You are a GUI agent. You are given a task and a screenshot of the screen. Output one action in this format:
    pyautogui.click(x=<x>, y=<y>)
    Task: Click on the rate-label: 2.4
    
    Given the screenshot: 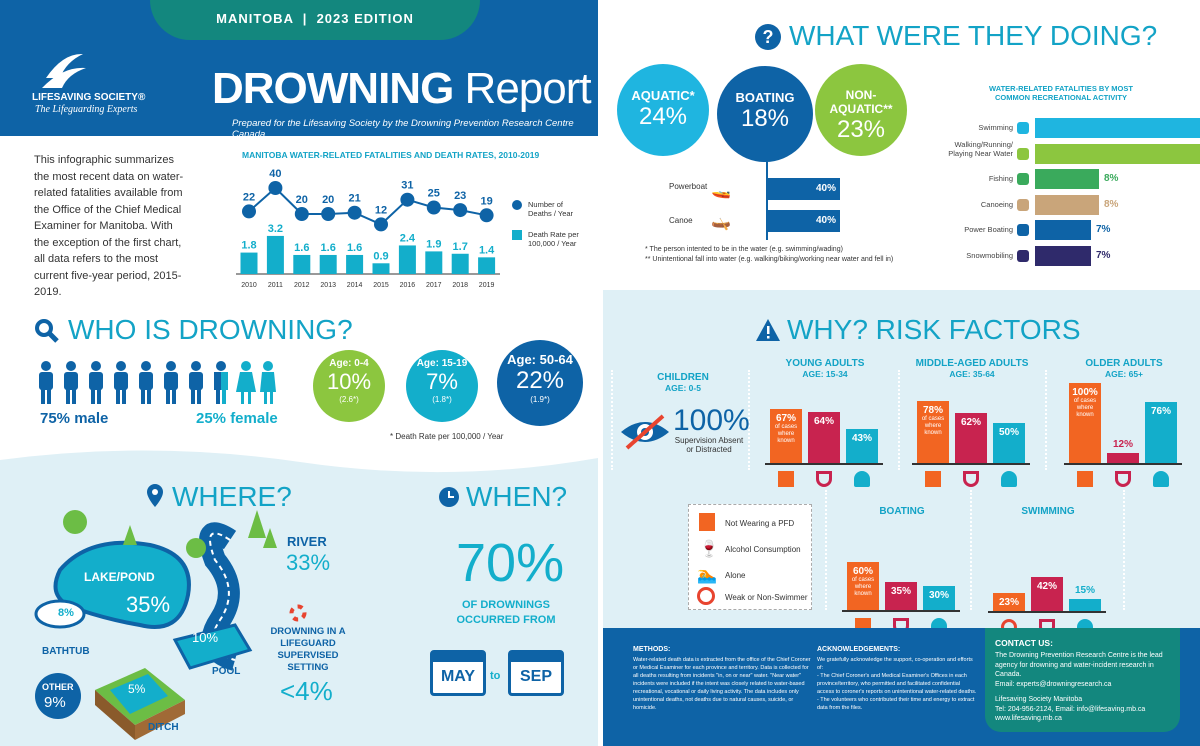 What is the action you would take?
    pyautogui.click(x=408, y=238)
    